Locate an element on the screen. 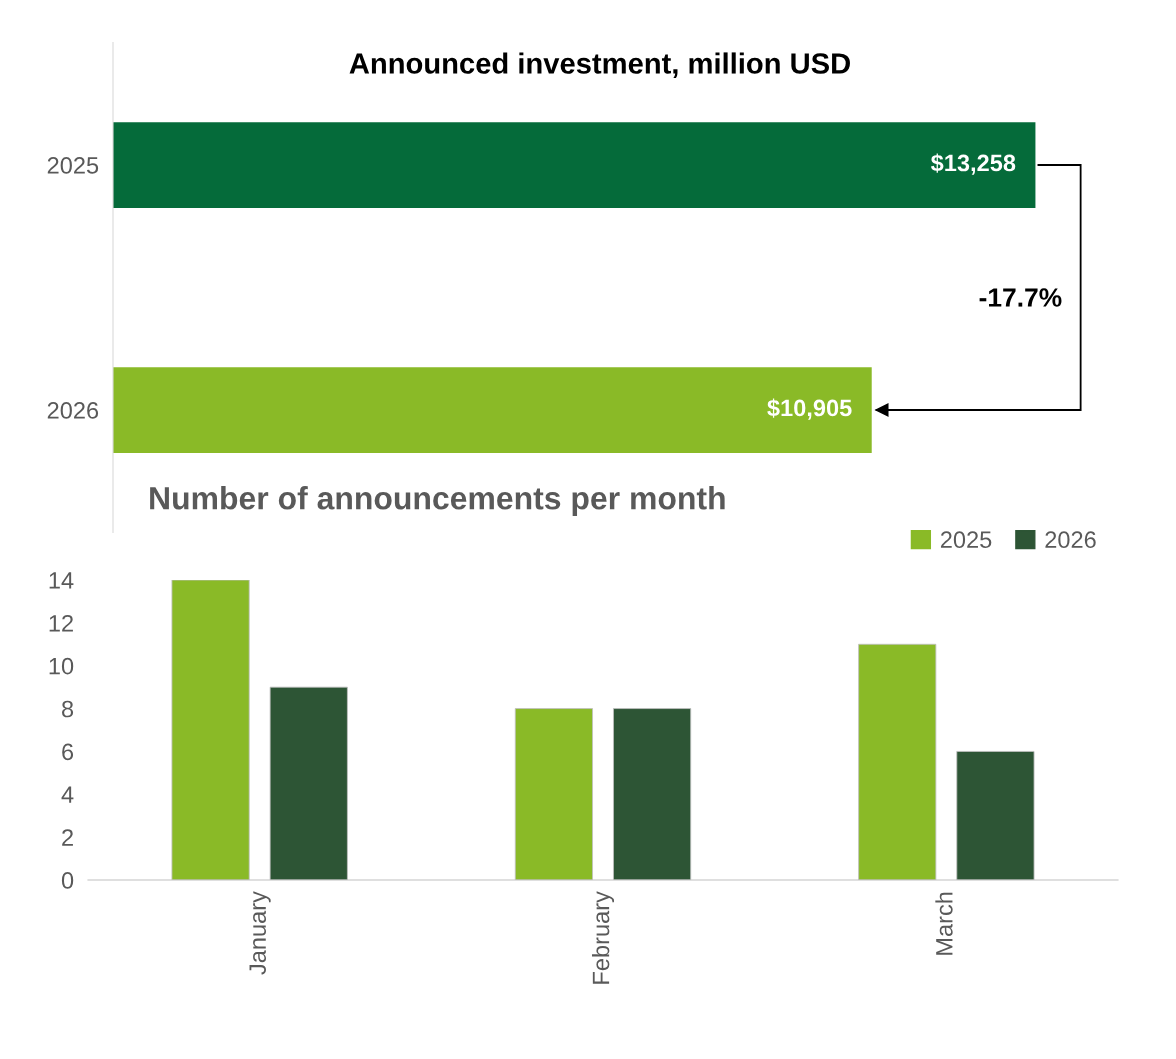 Image resolution: width=1176 pixels, height=1059 pixels. y-tick-label: 2 is located at coordinates (67, 837).